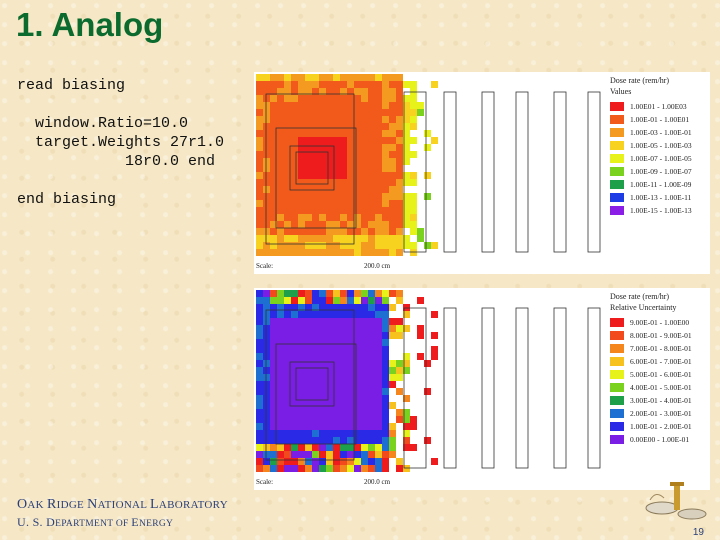 Image resolution: width=720 pixels, height=540 pixels. Describe the element at coordinates (617, 348) in the screenshot. I see `legend-swatch` at that location.